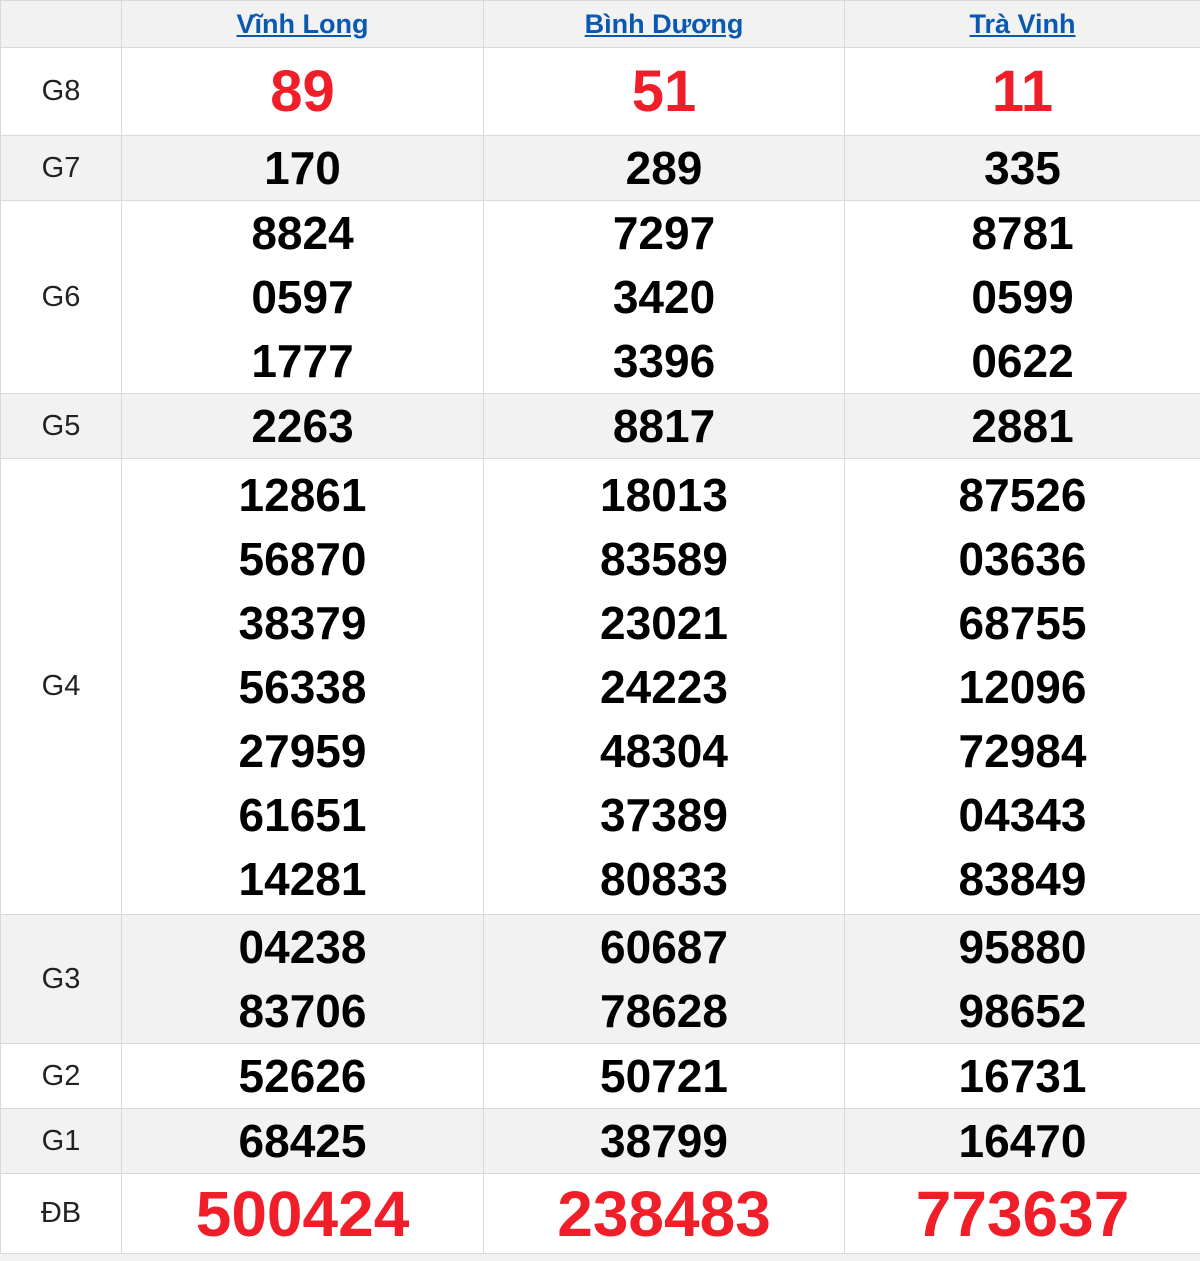 This screenshot has width=1200, height=1261. Describe the element at coordinates (664, 687) in the screenshot. I see `result-number: 24223` at that location.